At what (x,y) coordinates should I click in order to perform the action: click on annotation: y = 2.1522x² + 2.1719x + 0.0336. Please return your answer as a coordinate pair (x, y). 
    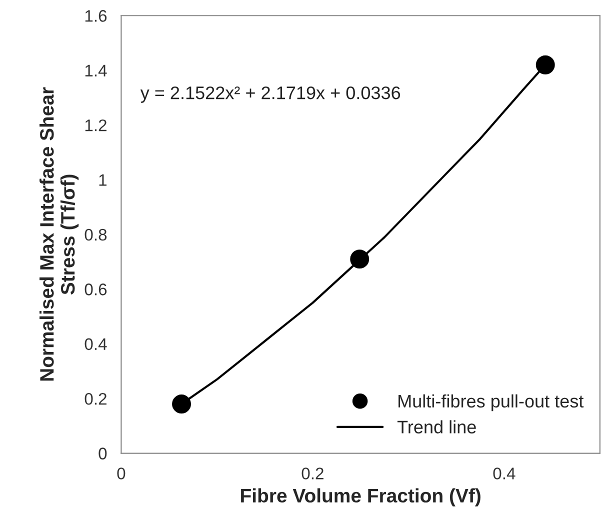
    Looking at the image, I should click on (270, 94).